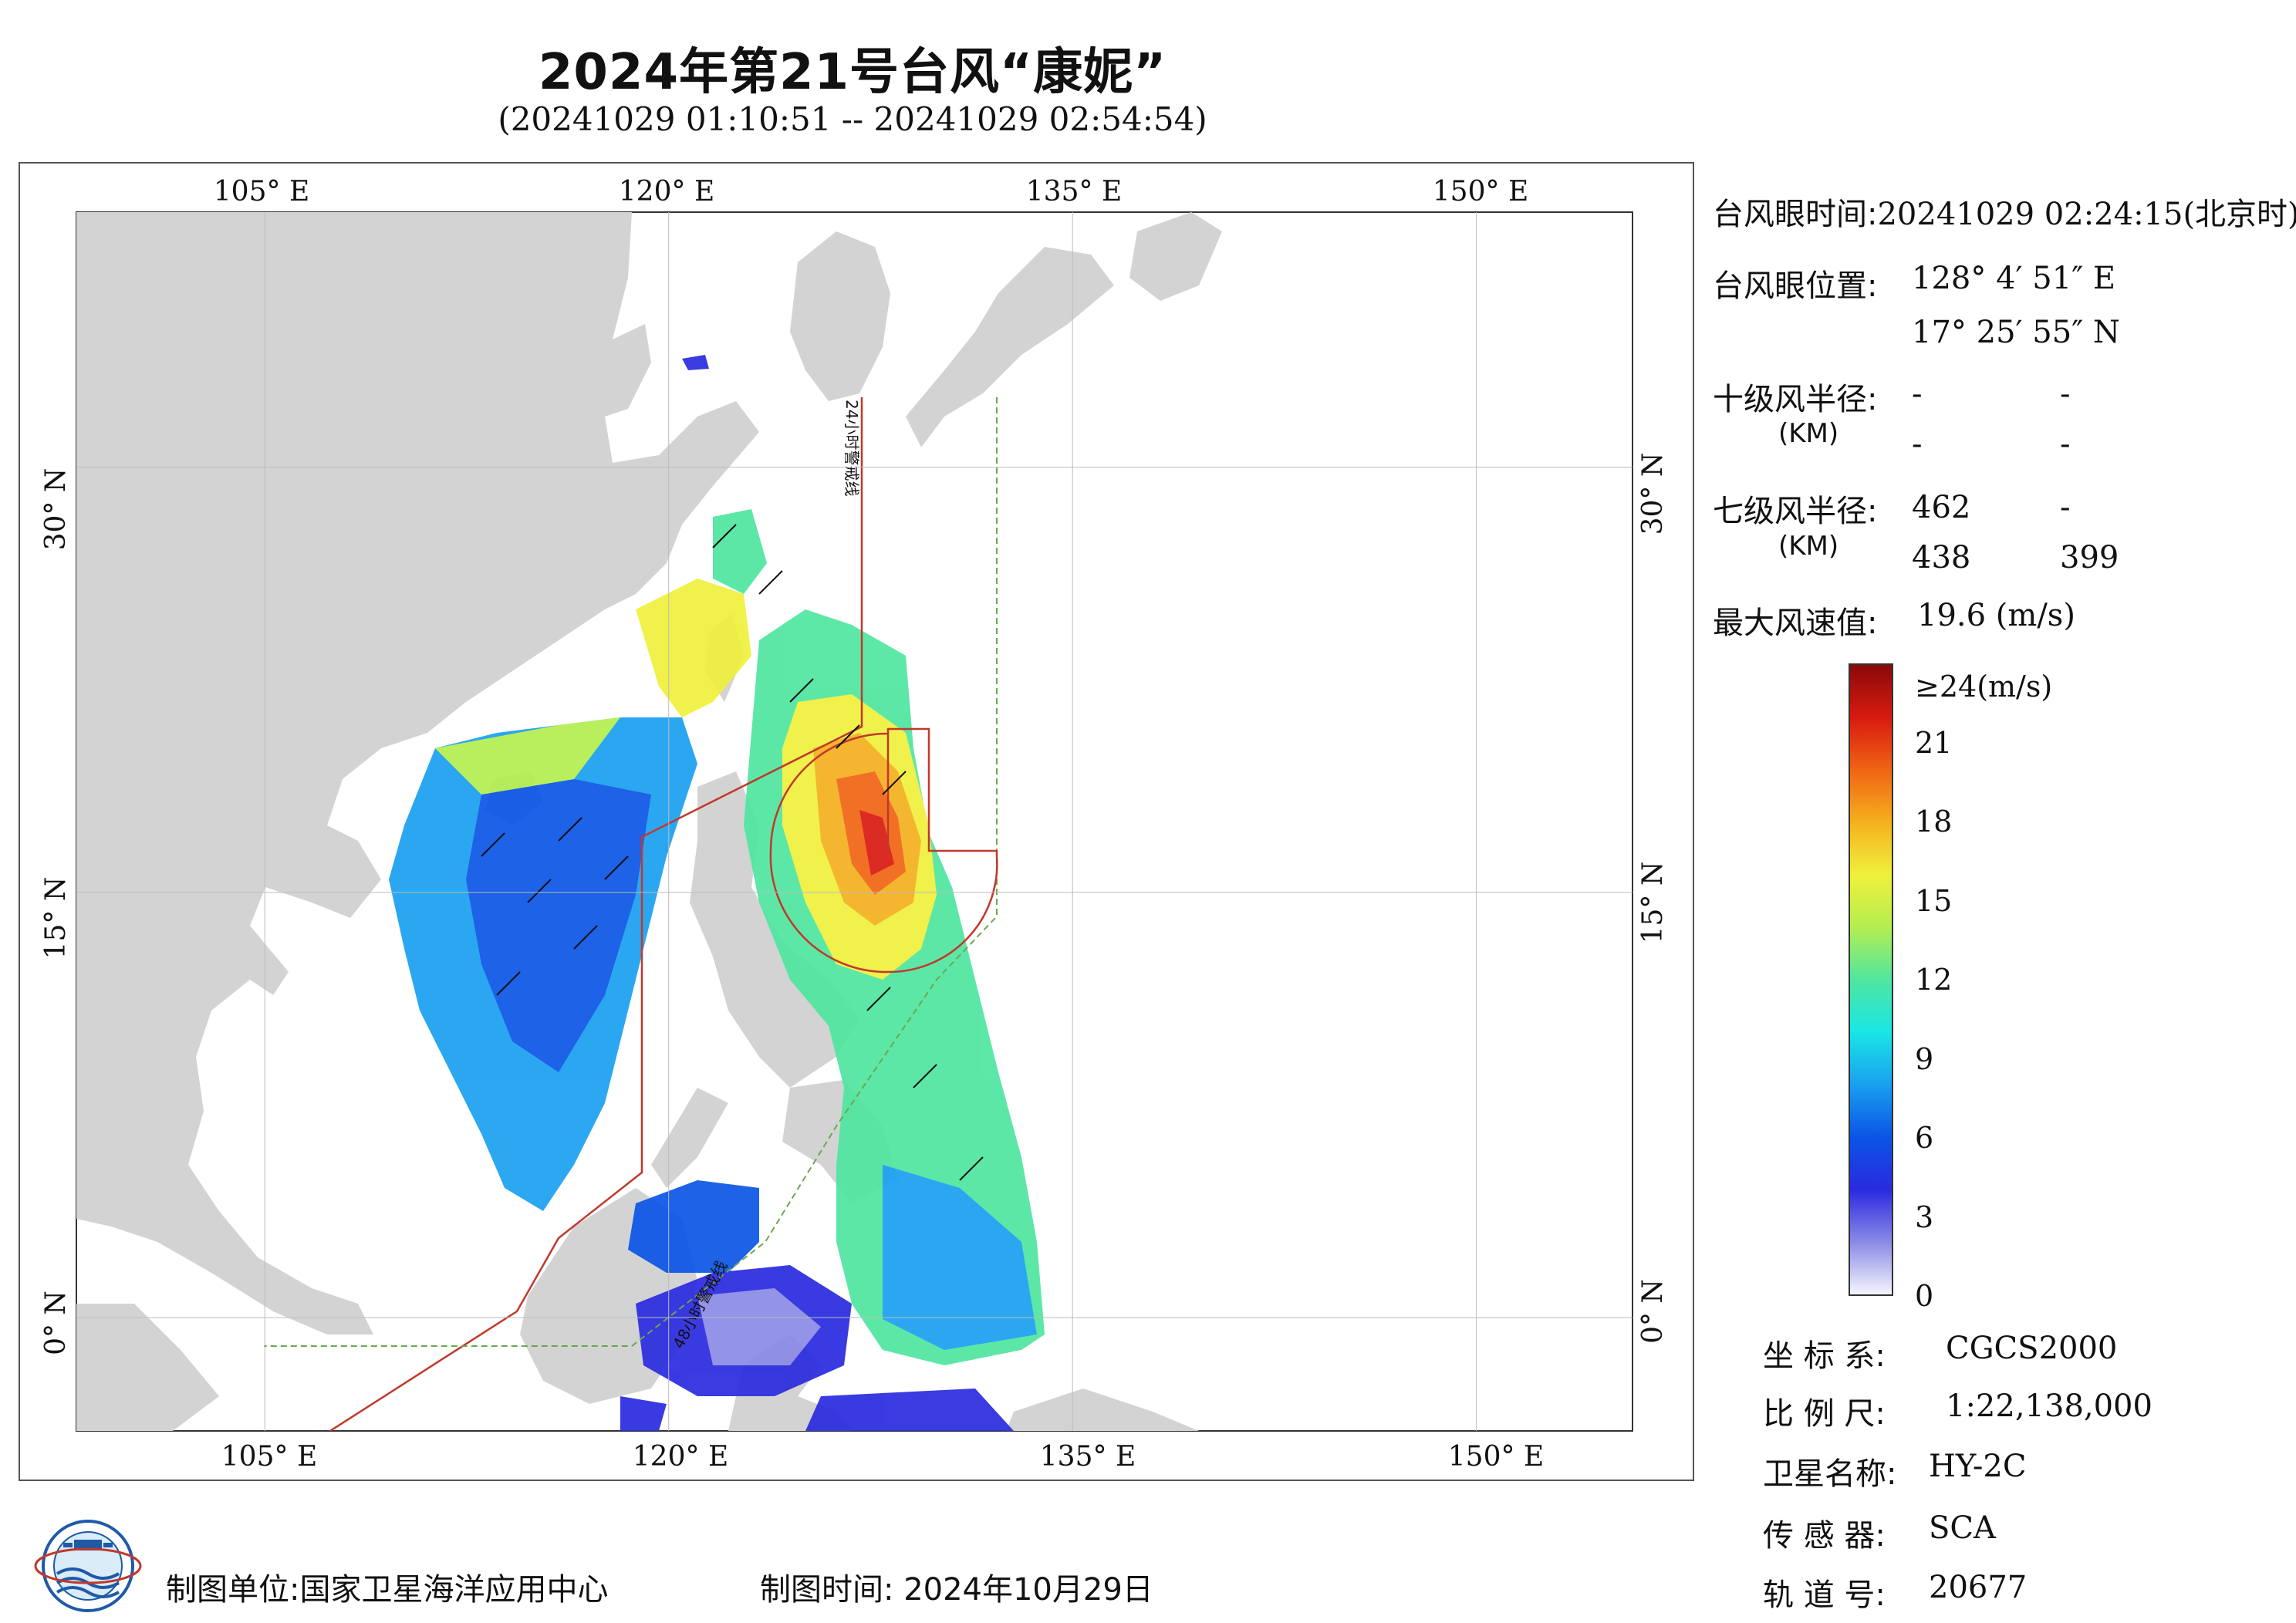 The image size is (2296, 1623). I want to click on top-tick-150: 150° E, so click(1480, 192).